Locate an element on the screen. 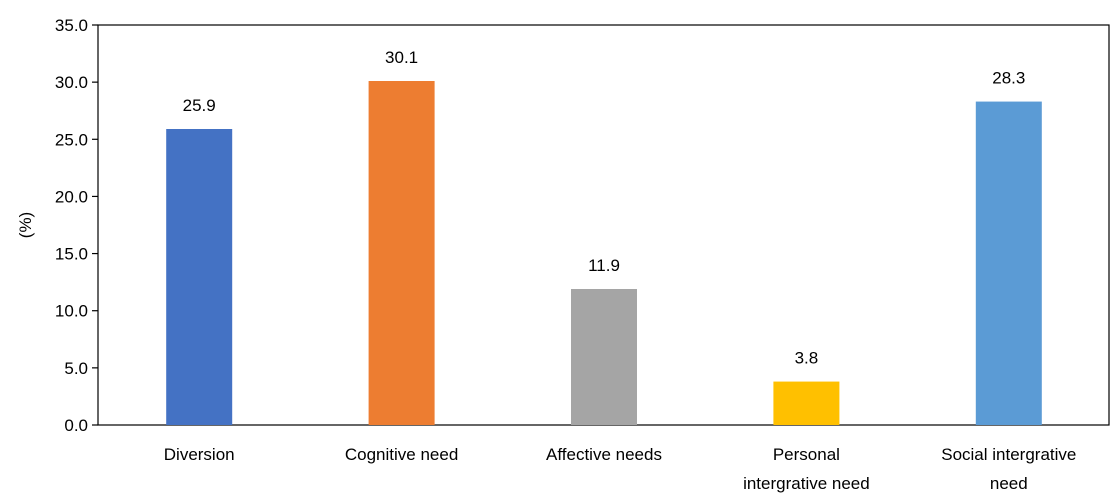  x-category-label: Affective needs is located at coordinates (604, 454).